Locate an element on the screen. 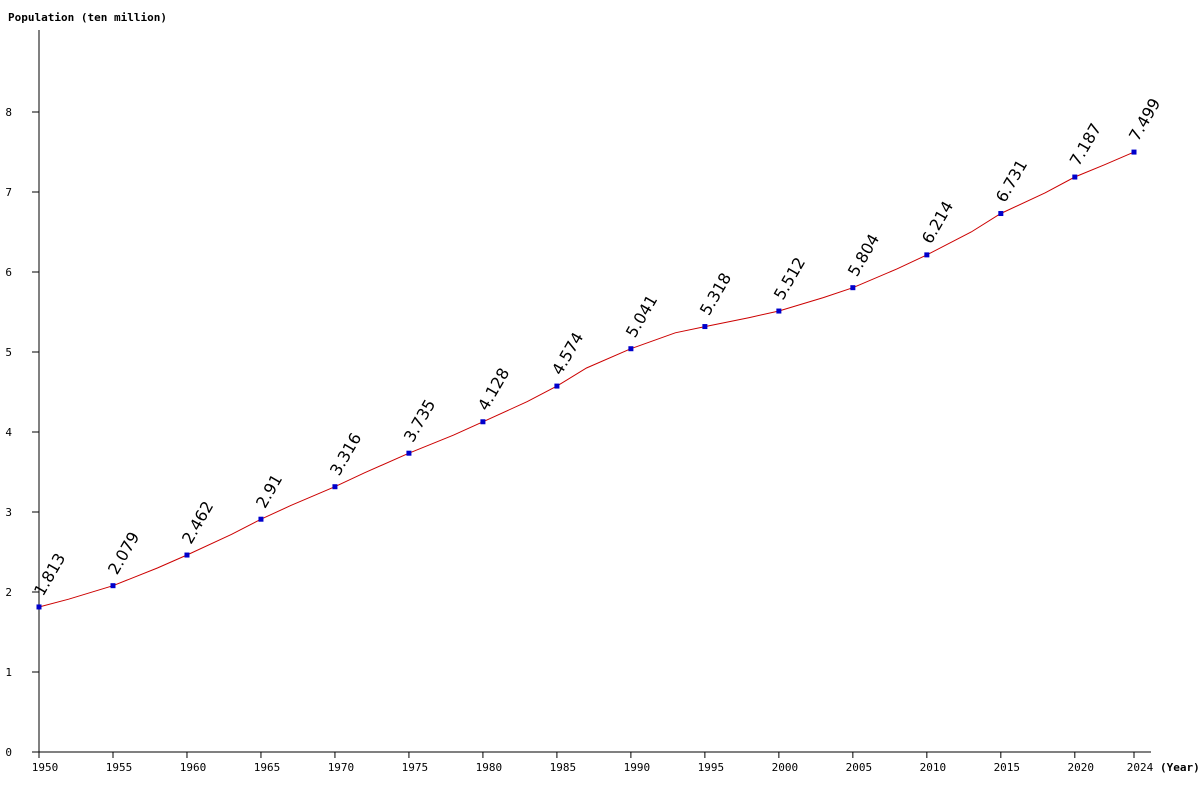 Image resolution: width=1200 pixels, height=800 pixels. data-point-label: 5.512 is located at coordinates (789, 278).